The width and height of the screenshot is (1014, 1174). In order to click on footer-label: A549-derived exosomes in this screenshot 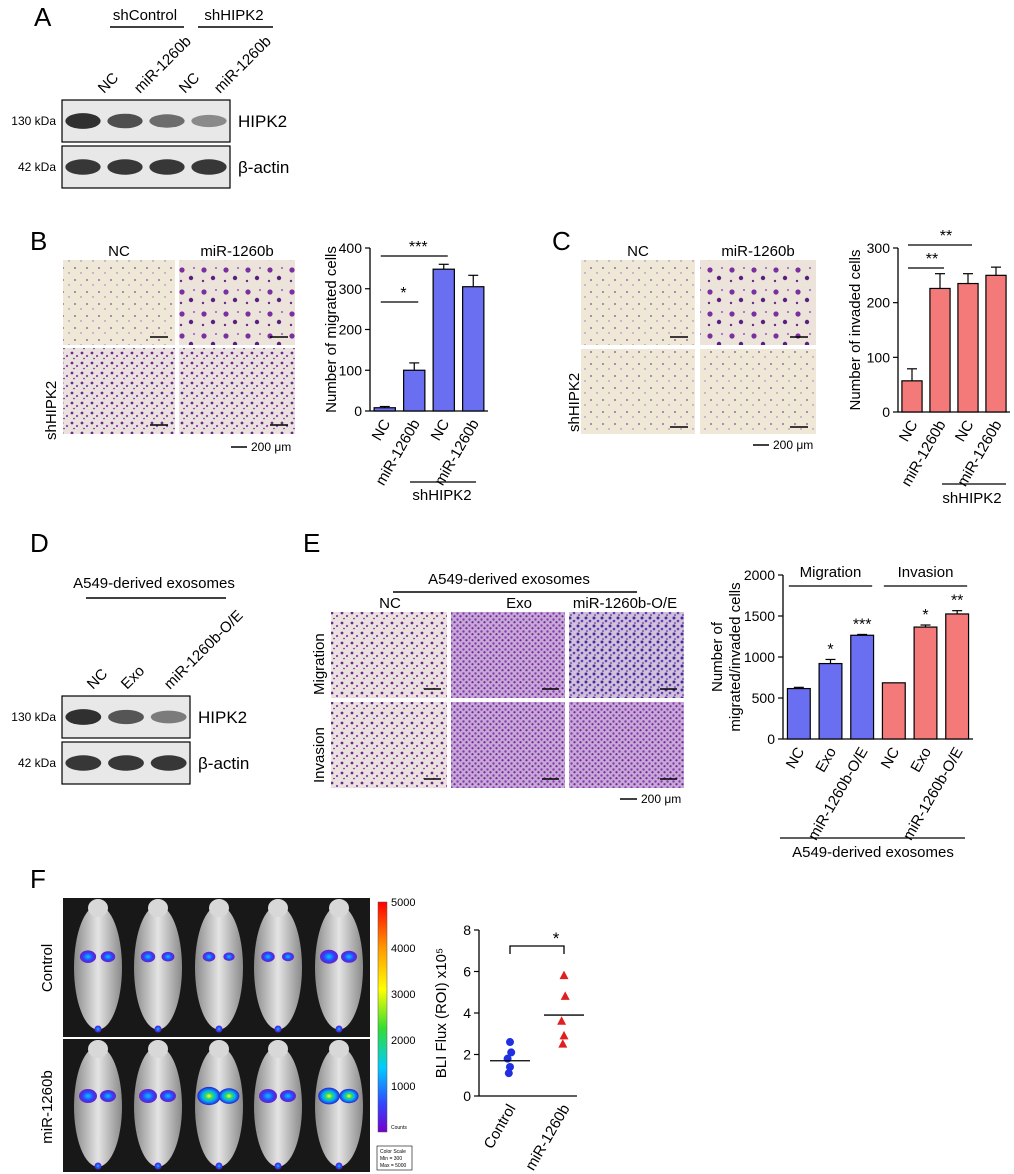, I will do `click(873, 852)`.